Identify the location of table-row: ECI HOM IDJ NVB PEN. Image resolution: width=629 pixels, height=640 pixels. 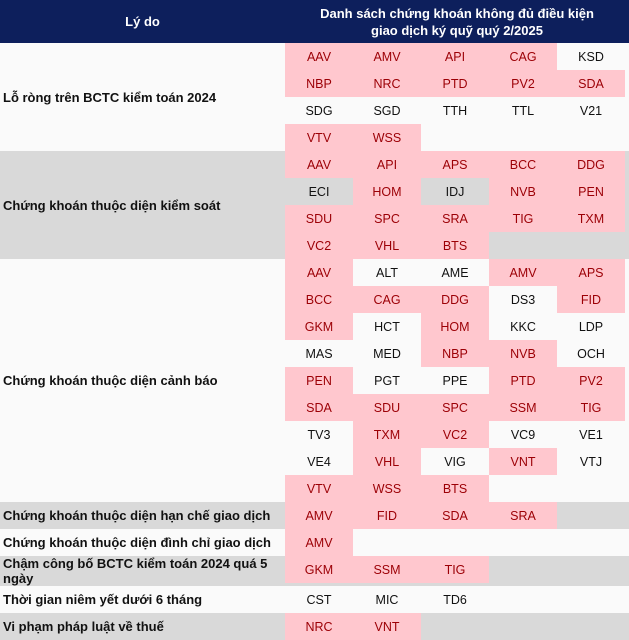
(457, 191).